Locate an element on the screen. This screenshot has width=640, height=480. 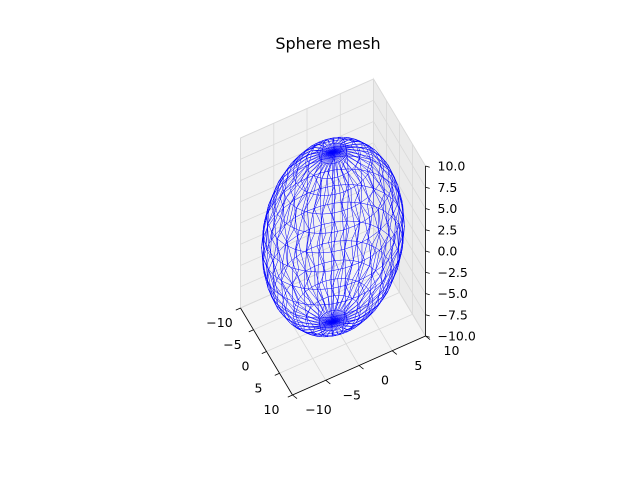
y-tick-label: 5 is located at coordinates (418, 365).